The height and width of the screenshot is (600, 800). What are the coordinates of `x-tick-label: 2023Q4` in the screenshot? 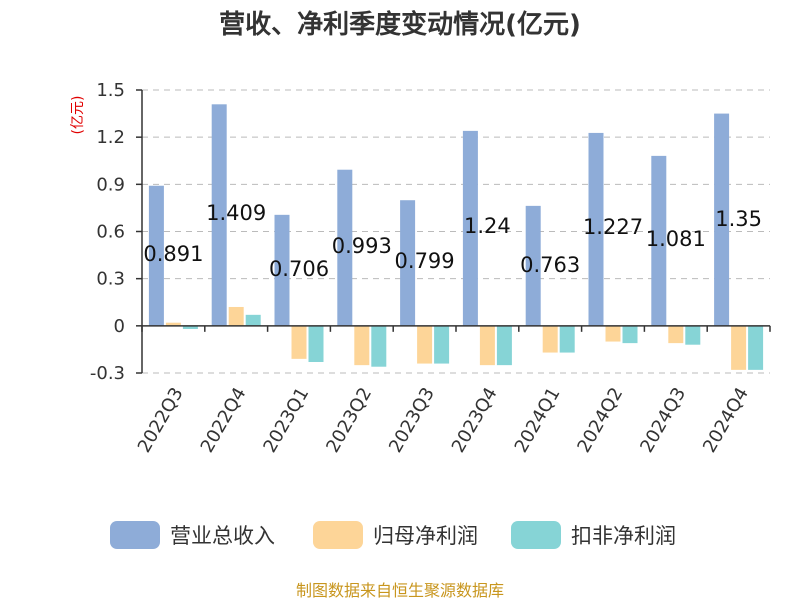 It's located at (475, 420).